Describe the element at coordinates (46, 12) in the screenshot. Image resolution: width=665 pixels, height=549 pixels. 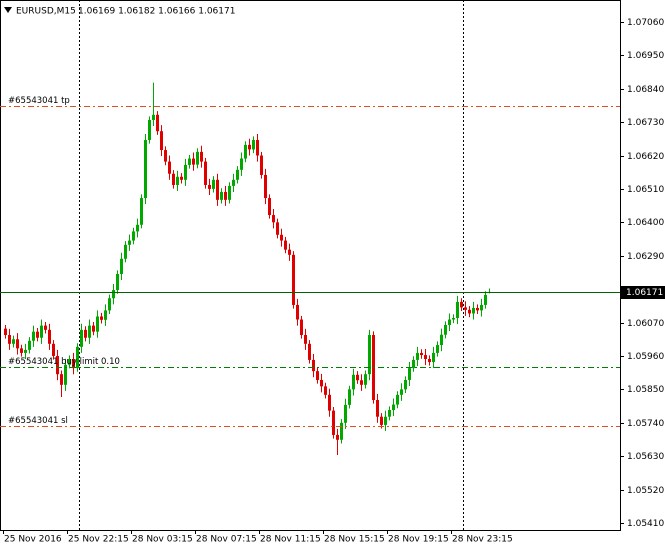
I see `chart-title: EURUSD,M15` at that location.